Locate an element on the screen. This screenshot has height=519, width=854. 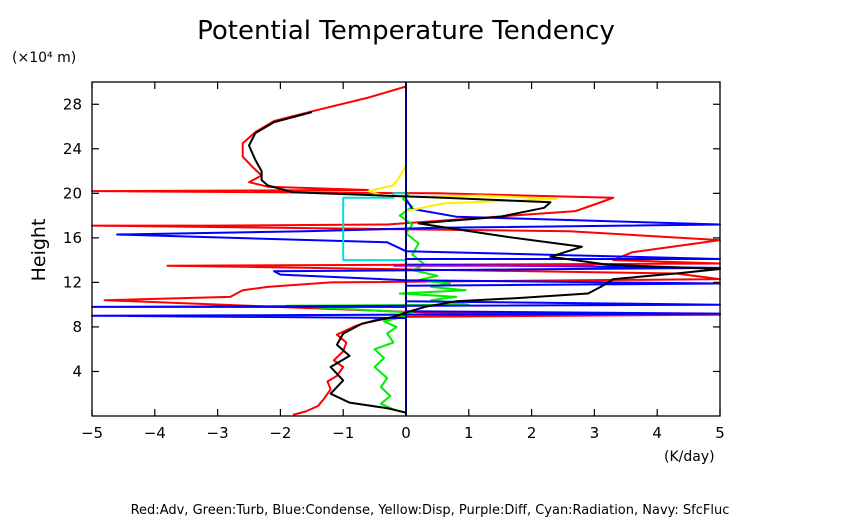
x-tick-label: −5 is located at coordinates (92, 433).